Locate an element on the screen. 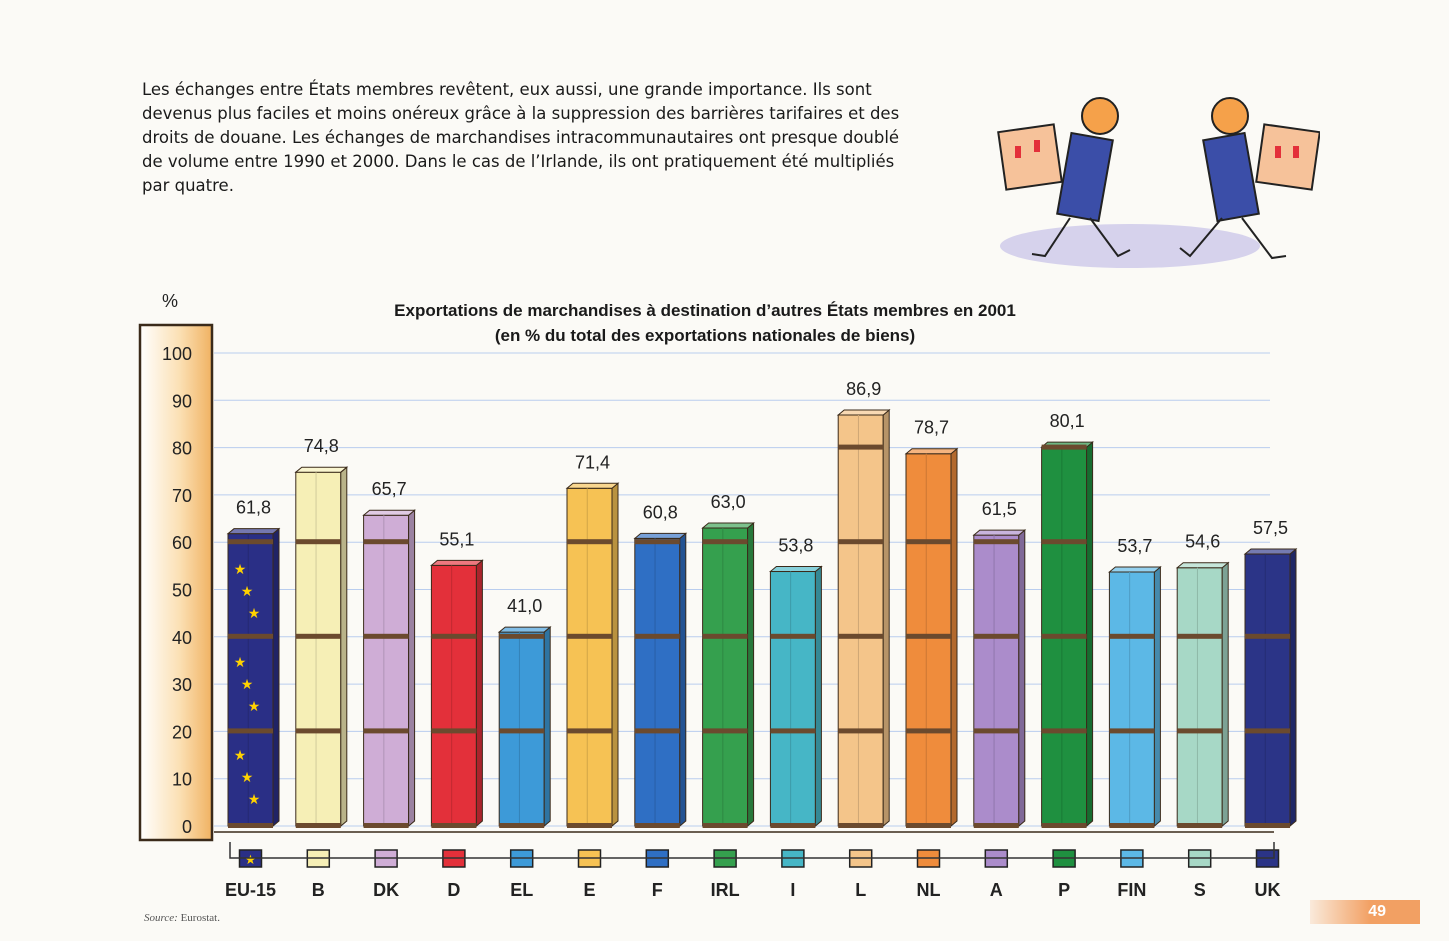 The image size is (1449, 941). bar-F is located at coordinates (660, 680).